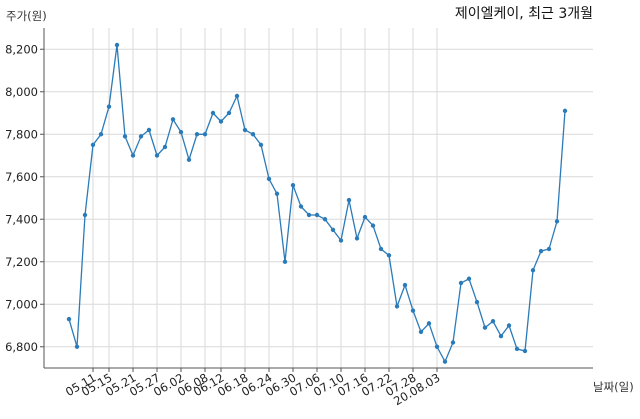  Describe the element at coordinates (613, 387) in the screenshot. I see `x-axis-label: 날짜(일)` at that location.